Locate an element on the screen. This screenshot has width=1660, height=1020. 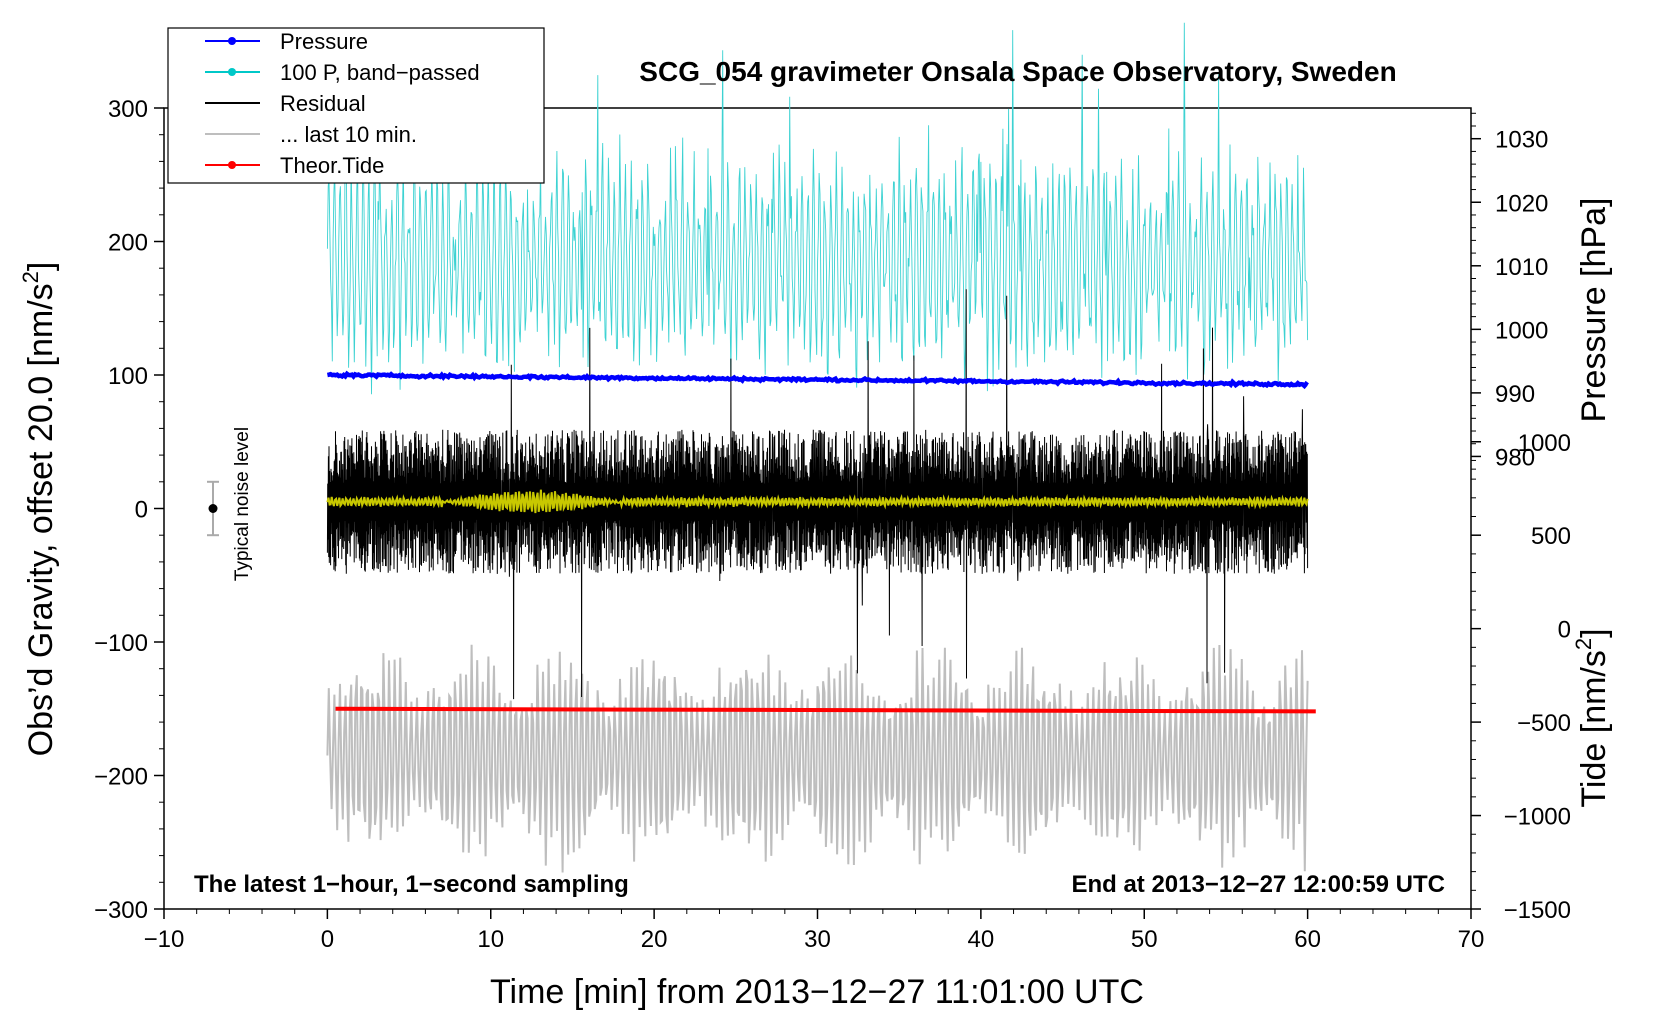
annotation-end-time: End at 2013−12−27 12:00:59 UTC is located at coordinates (1258, 884).